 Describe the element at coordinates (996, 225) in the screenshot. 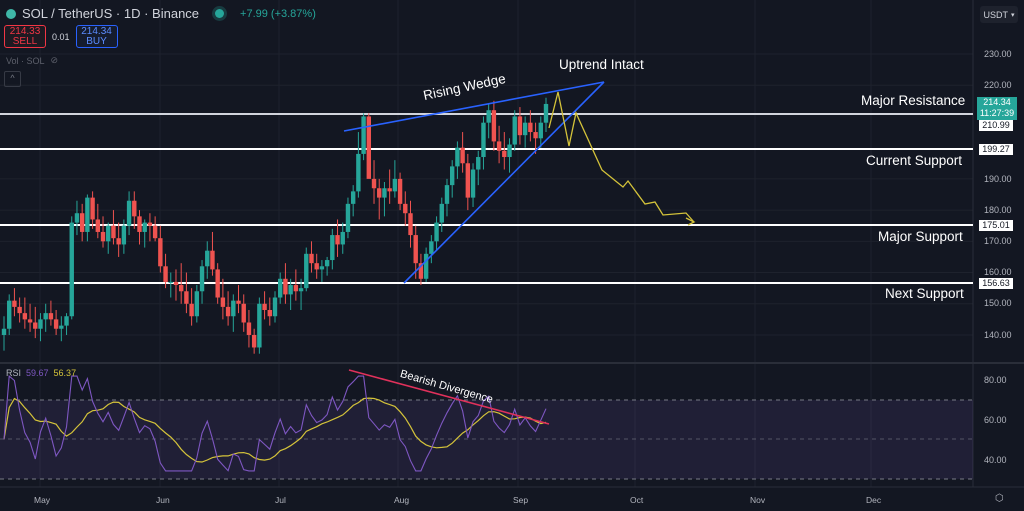

I see `level-price-label: 175.01` at that location.